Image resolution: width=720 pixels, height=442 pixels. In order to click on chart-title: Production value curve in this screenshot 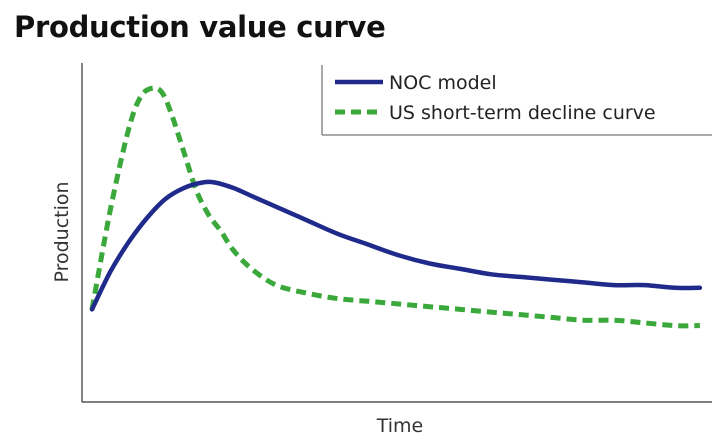, I will do `click(200, 27)`.